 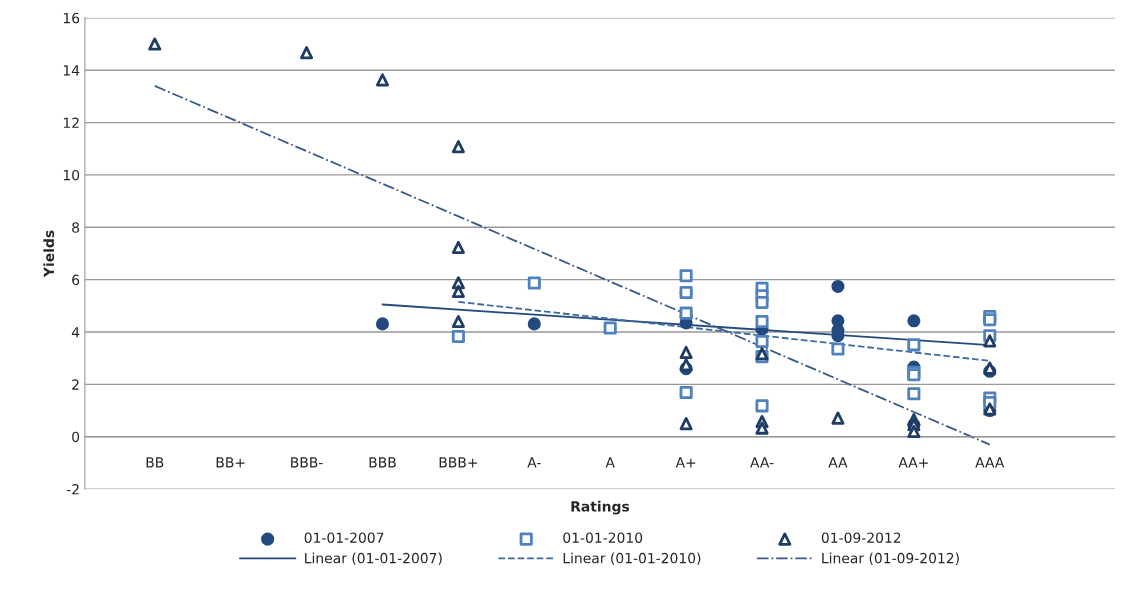 What do you see at coordinates (76, 280) in the screenshot?
I see `y-tick-label: 6` at bounding box center [76, 280].